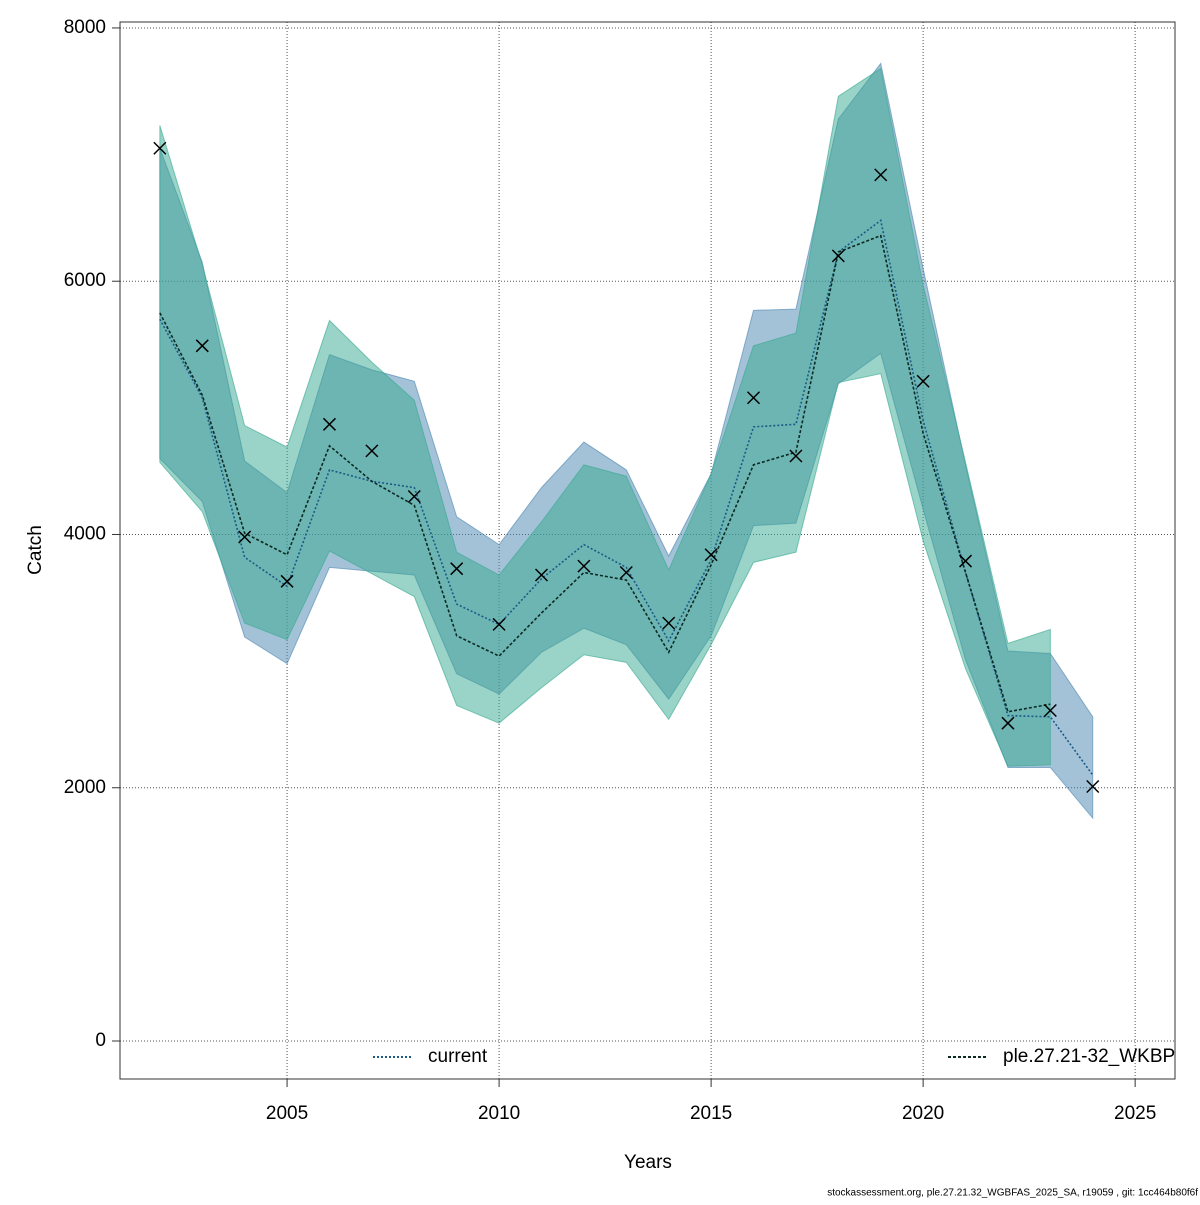 This screenshot has height=1205, width=1200. I want to click on x-tick-label: 2015, so click(711, 1113).